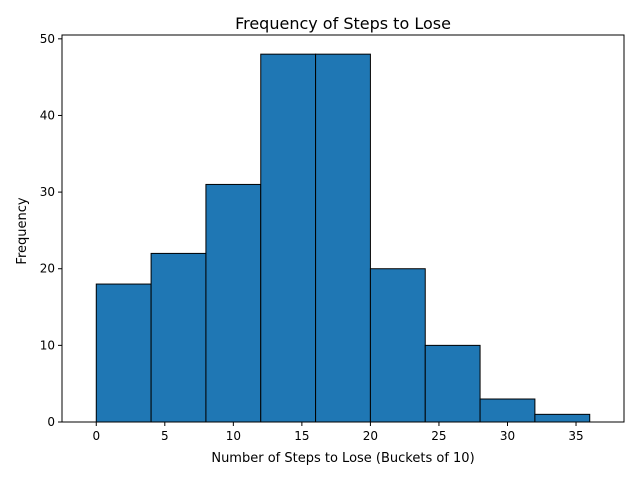 This screenshot has width=640, height=480. I want to click on y-axis-label: Frequency, so click(22, 230).